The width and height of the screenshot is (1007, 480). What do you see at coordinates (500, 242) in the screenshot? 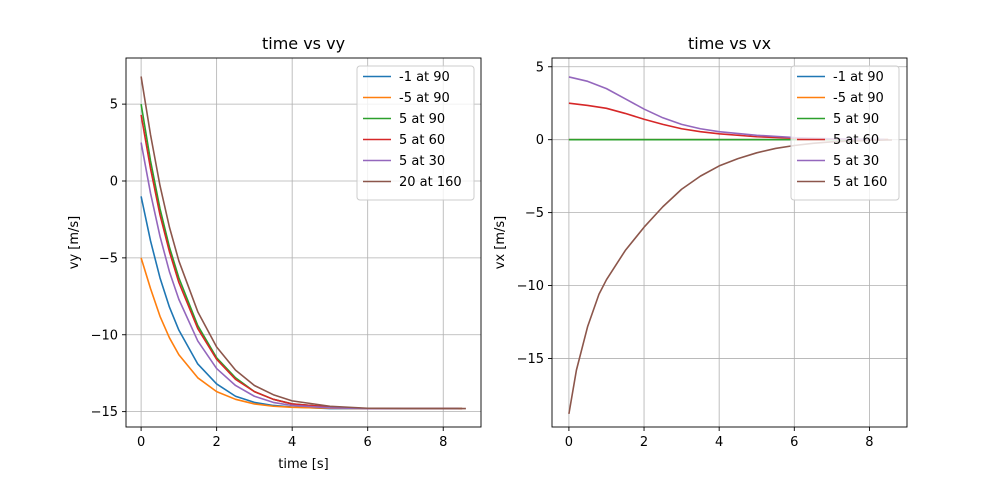
I see `y-axis-label: vx [m/s]` at bounding box center [500, 242].